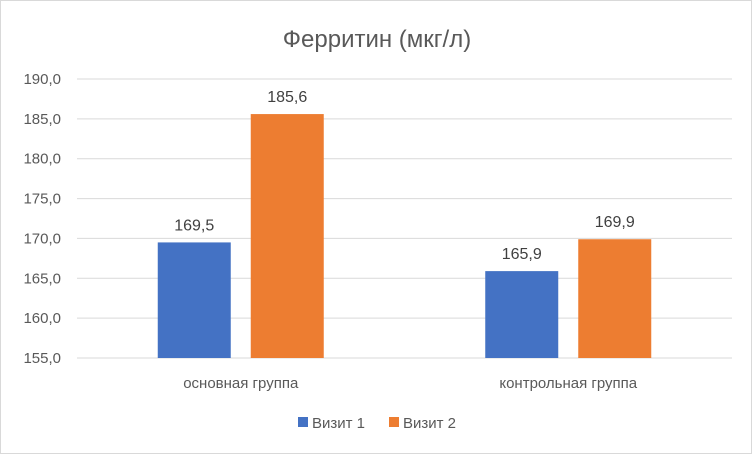 This screenshot has width=752, height=455. Describe the element at coordinates (42, 278) in the screenshot. I see `y-tick-label: 165,0` at that location.